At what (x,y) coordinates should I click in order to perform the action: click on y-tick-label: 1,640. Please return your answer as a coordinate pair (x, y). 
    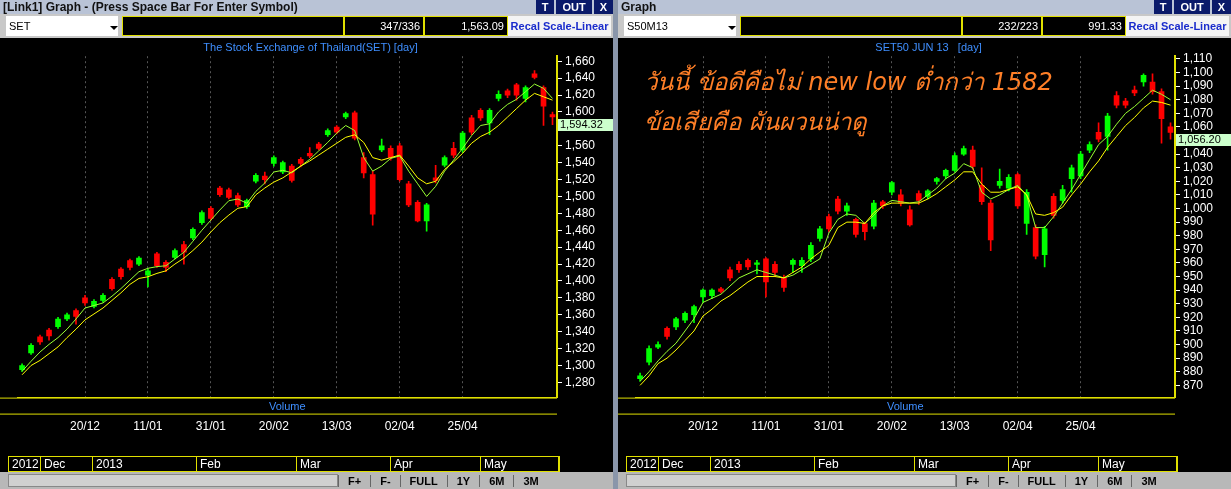
    Looking at the image, I should click on (580, 77).